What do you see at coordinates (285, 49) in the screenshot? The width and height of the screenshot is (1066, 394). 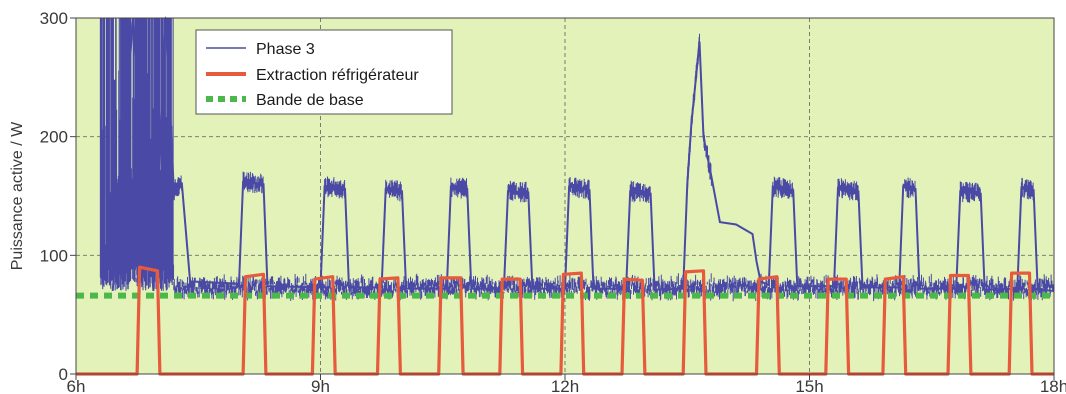 I see `legend-label-phase-3: Phase 3` at bounding box center [285, 49].